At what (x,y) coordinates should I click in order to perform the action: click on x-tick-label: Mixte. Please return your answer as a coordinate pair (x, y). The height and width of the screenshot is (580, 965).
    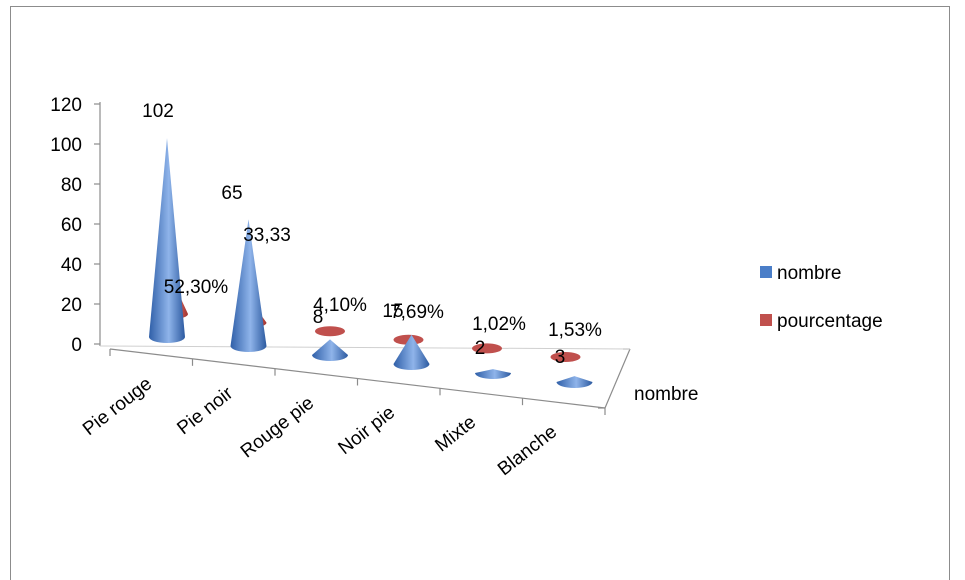
    Looking at the image, I should click on (455, 434).